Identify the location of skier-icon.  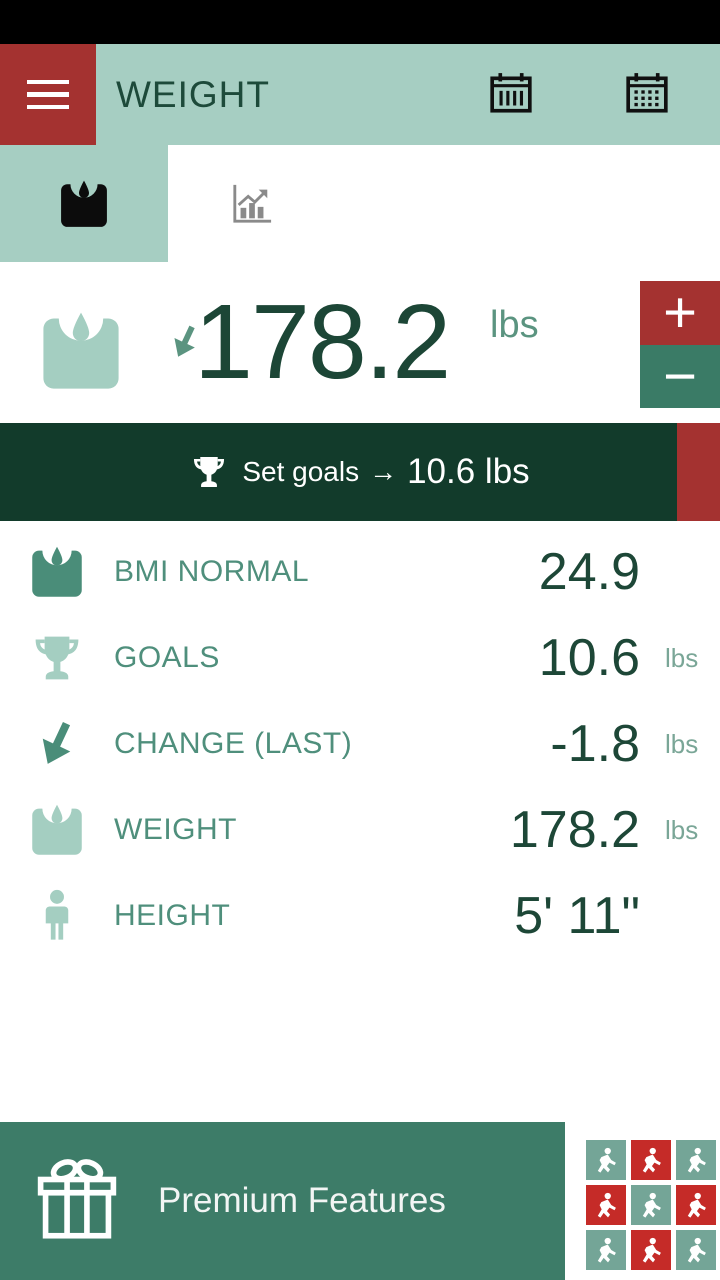
(606, 1250).